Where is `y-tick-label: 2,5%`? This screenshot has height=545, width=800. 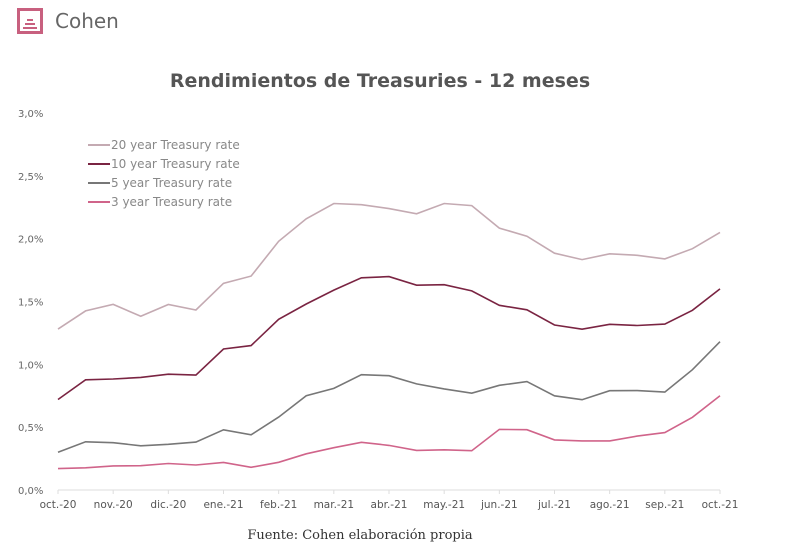
y-tick-label: 2,5% is located at coordinates (30, 177).